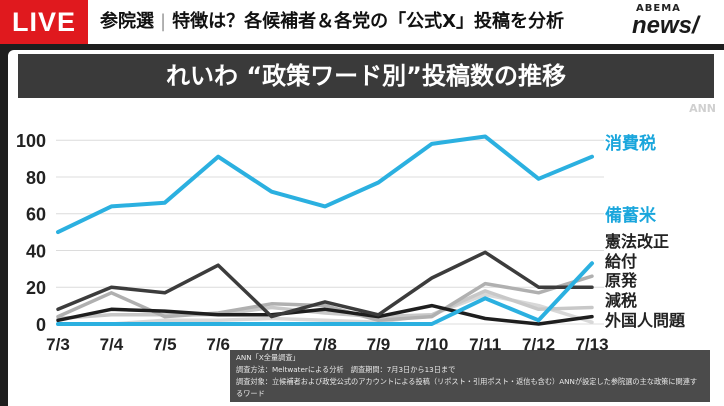 This screenshot has height=406, width=724. What do you see at coordinates (431, 344) in the screenshot?
I see `x-tick-label: 7/10` at bounding box center [431, 344].